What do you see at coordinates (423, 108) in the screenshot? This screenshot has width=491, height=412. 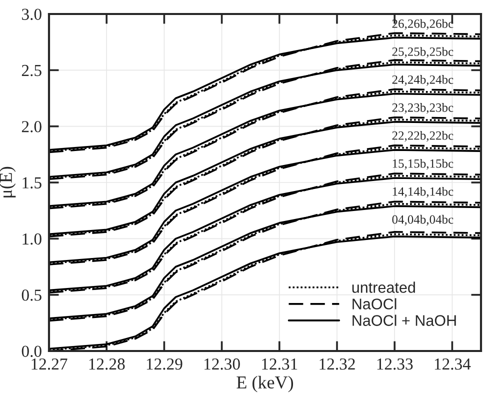 I see `annotation: 23,23b,23bc` at bounding box center [423, 108].